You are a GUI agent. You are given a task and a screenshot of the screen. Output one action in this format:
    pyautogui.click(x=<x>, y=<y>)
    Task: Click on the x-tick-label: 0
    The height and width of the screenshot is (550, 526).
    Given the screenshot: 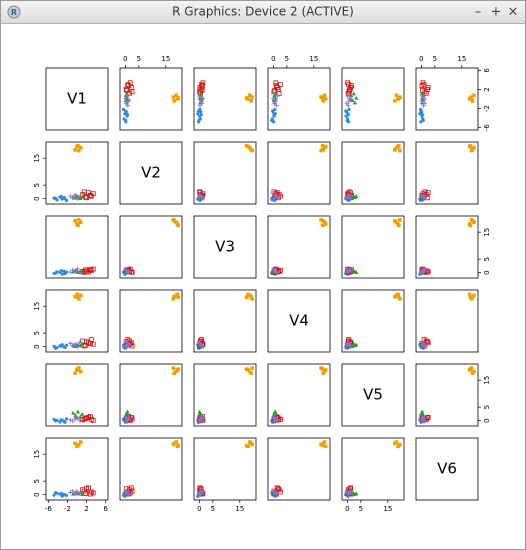 What is the action you would take?
    pyautogui.click(x=199, y=509)
    